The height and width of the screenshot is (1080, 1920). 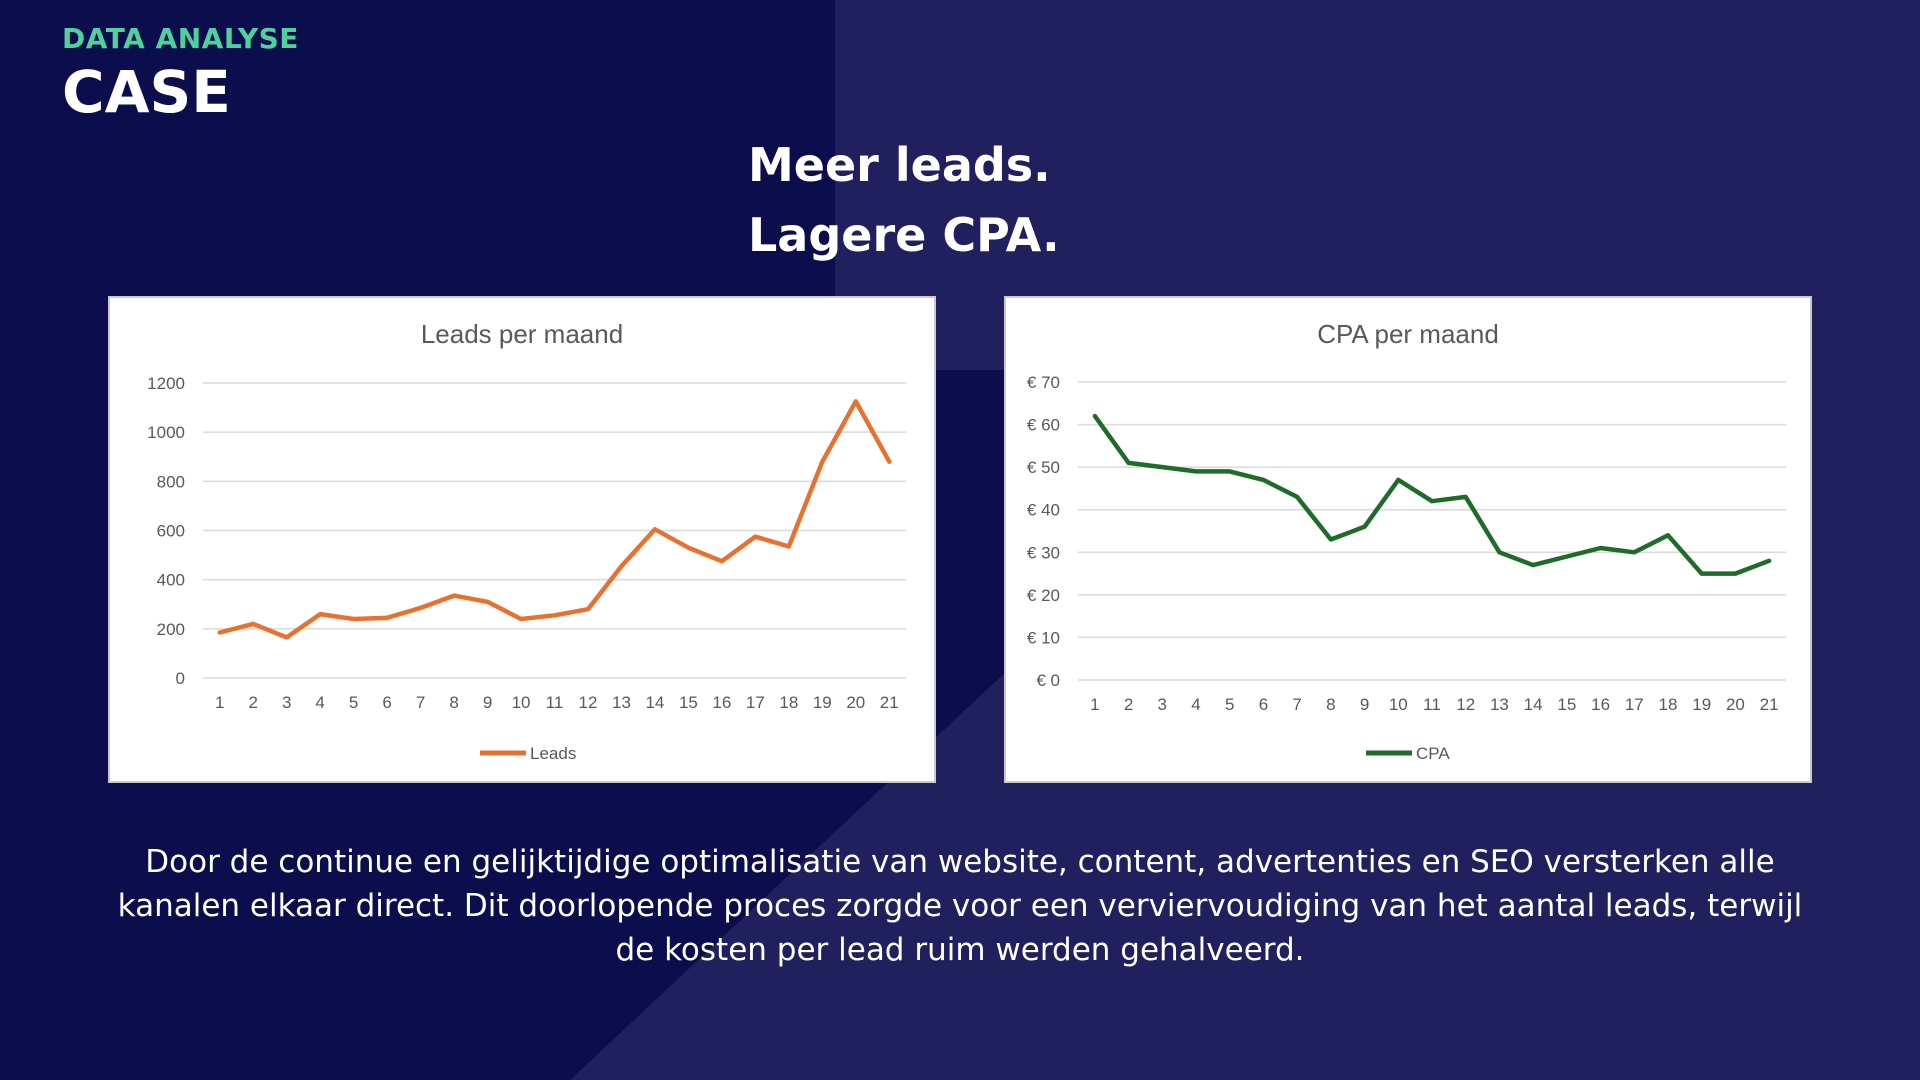 I want to click on y-tick-label: € 50, so click(x=1043, y=467).